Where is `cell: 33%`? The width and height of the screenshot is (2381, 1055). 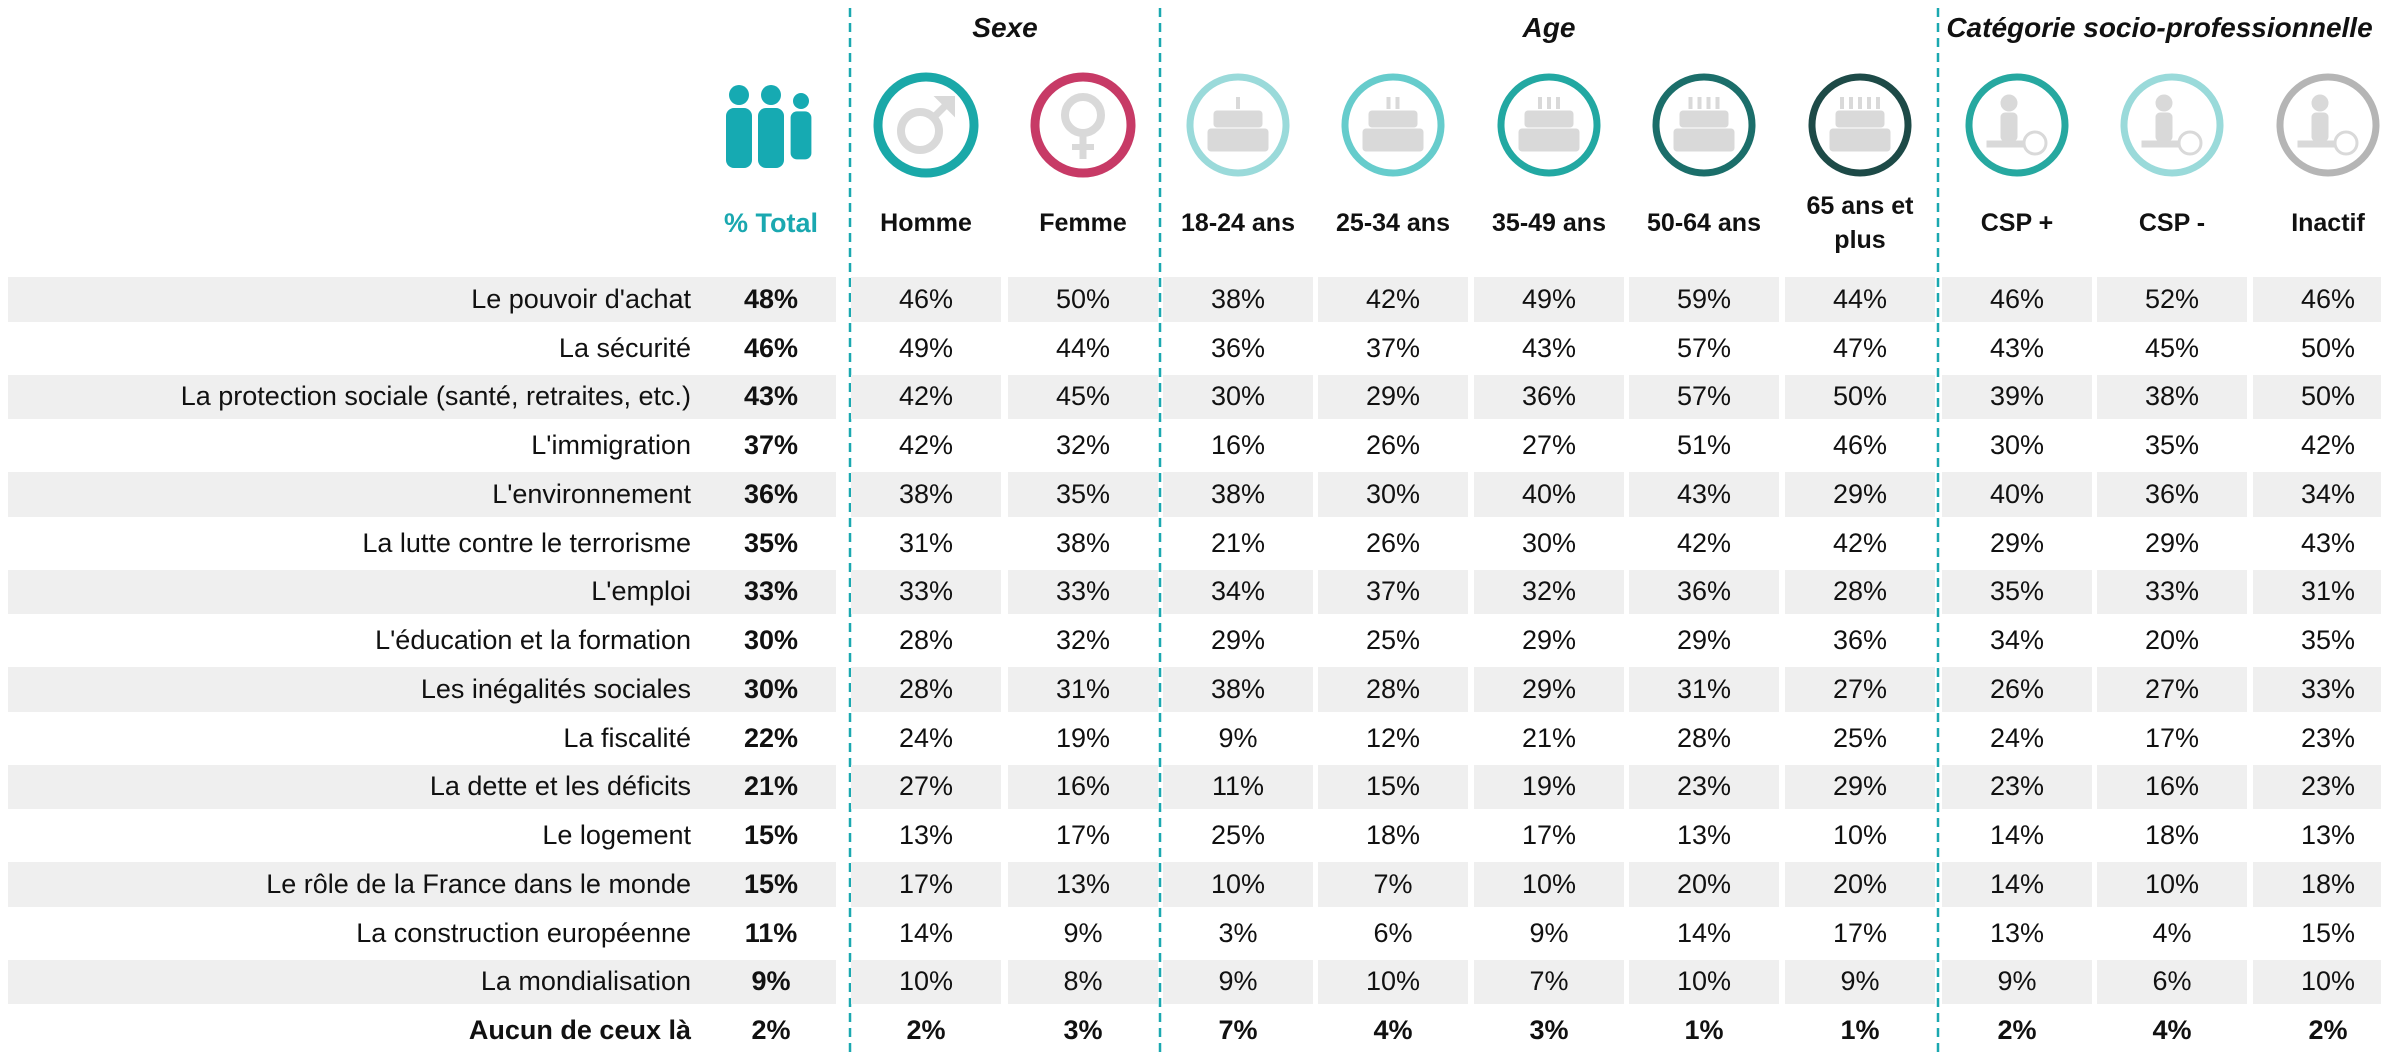
cell: 33% is located at coordinates (771, 591).